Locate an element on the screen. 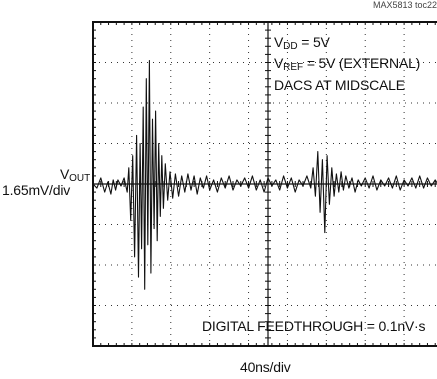 The width and height of the screenshot is (437, 379). y-axis-label-prefix: V is located at coordinates (65, 174).